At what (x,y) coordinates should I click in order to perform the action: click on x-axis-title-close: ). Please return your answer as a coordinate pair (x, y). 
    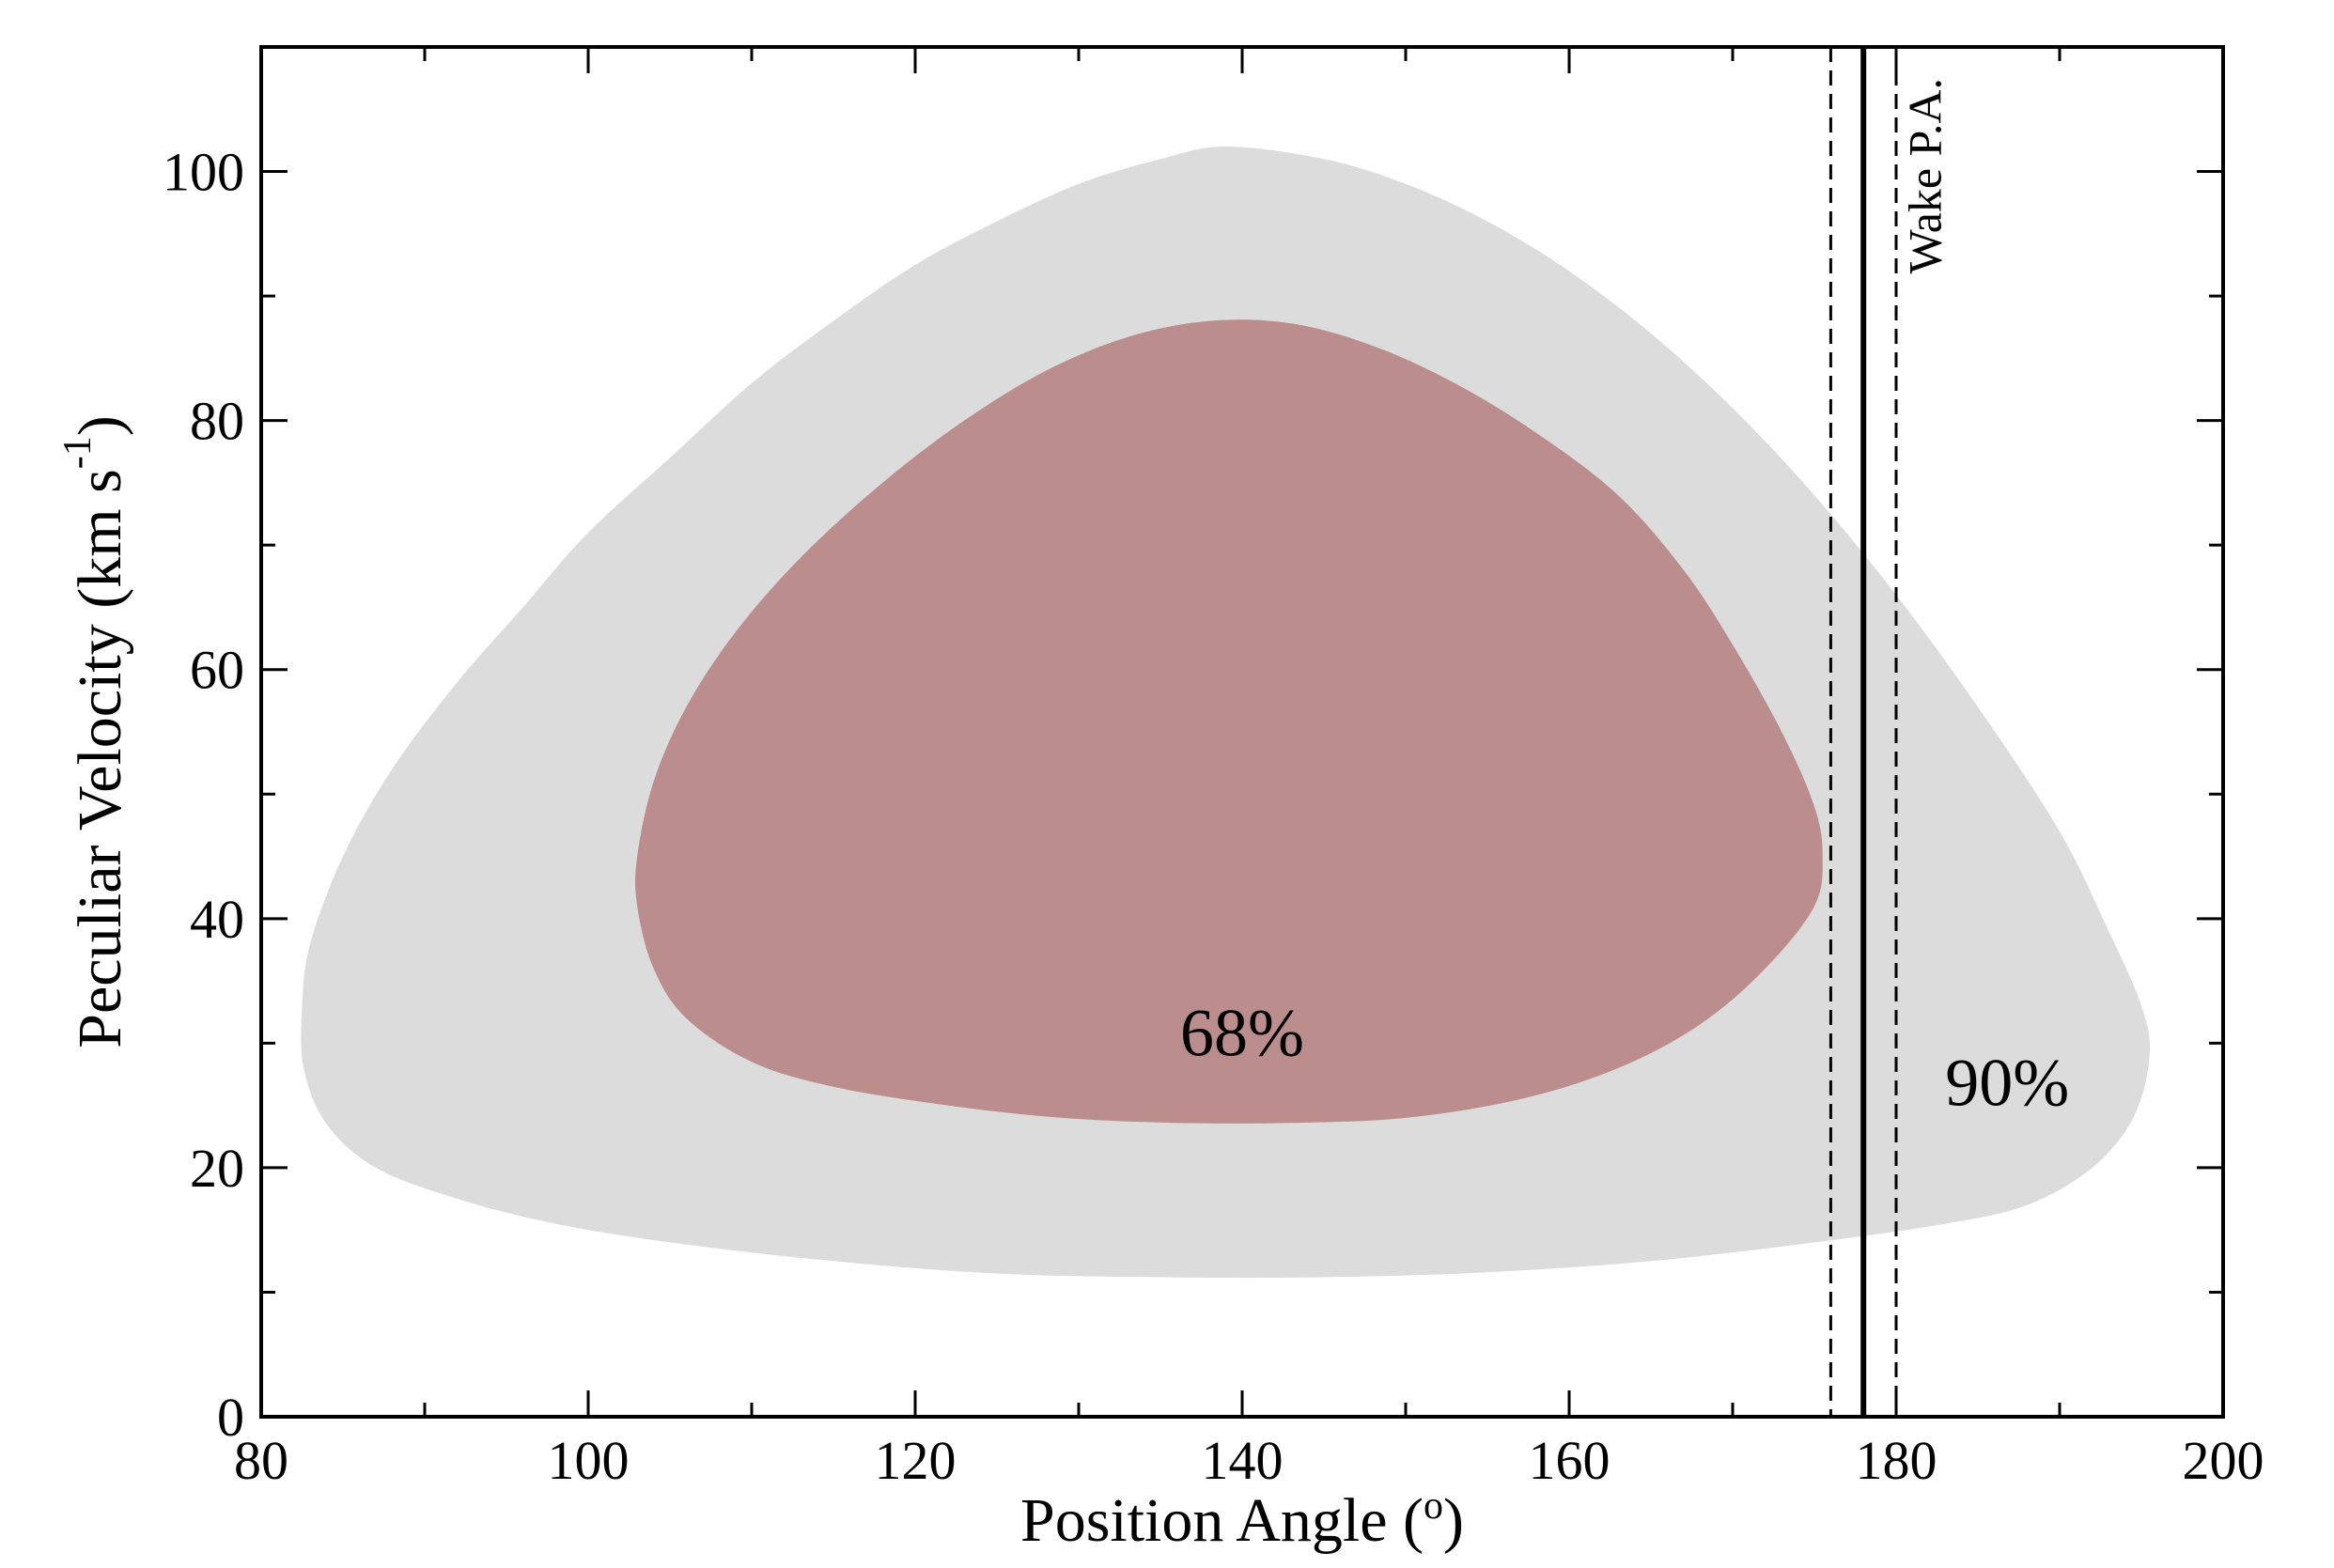
    Looking at the image, I should click on (1453, 1520).